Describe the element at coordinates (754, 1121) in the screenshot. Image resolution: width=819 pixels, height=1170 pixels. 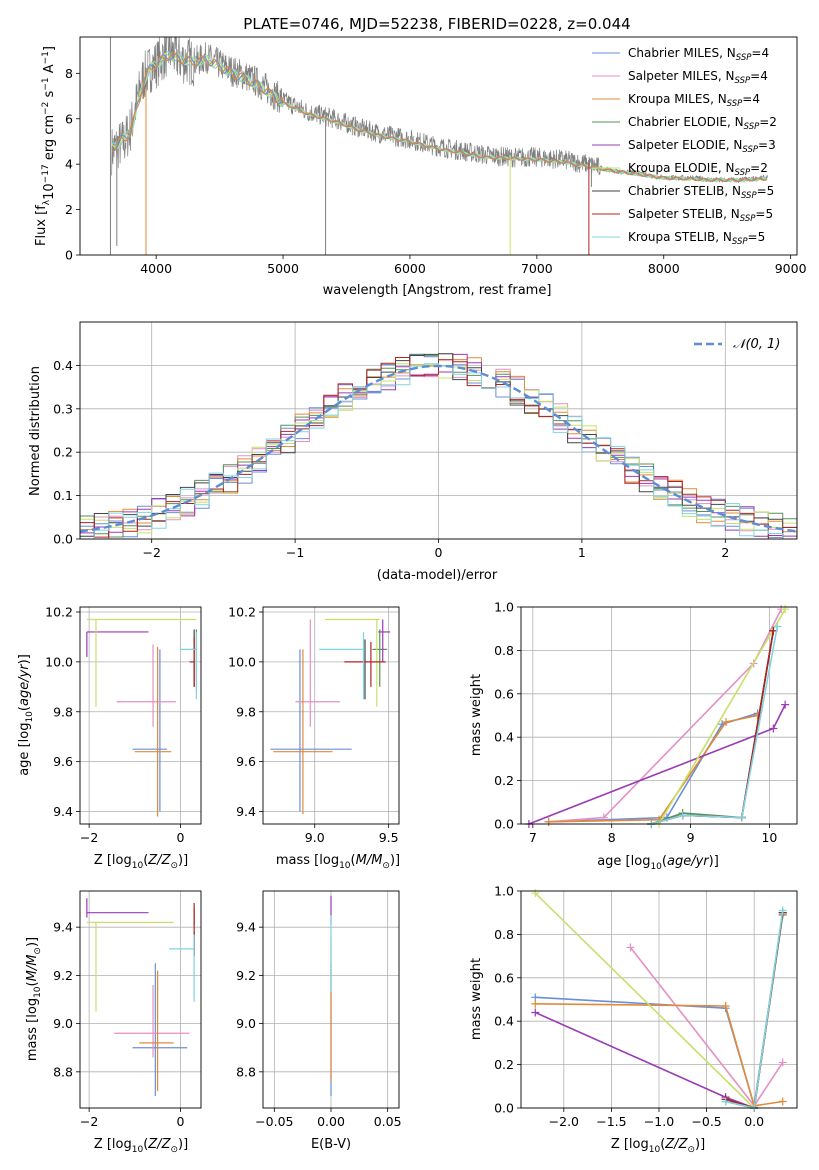
I see `x-tick-label: 0.0` at that location.